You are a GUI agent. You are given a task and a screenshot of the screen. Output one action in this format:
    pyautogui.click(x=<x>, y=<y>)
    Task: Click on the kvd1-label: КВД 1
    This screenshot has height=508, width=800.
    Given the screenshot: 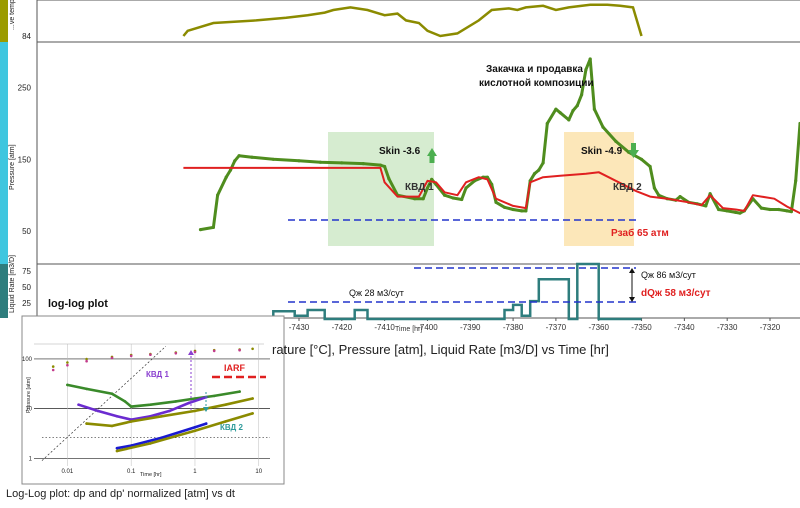 What is the action you would take?
    pyautogui.click(x=419, y=187)
    